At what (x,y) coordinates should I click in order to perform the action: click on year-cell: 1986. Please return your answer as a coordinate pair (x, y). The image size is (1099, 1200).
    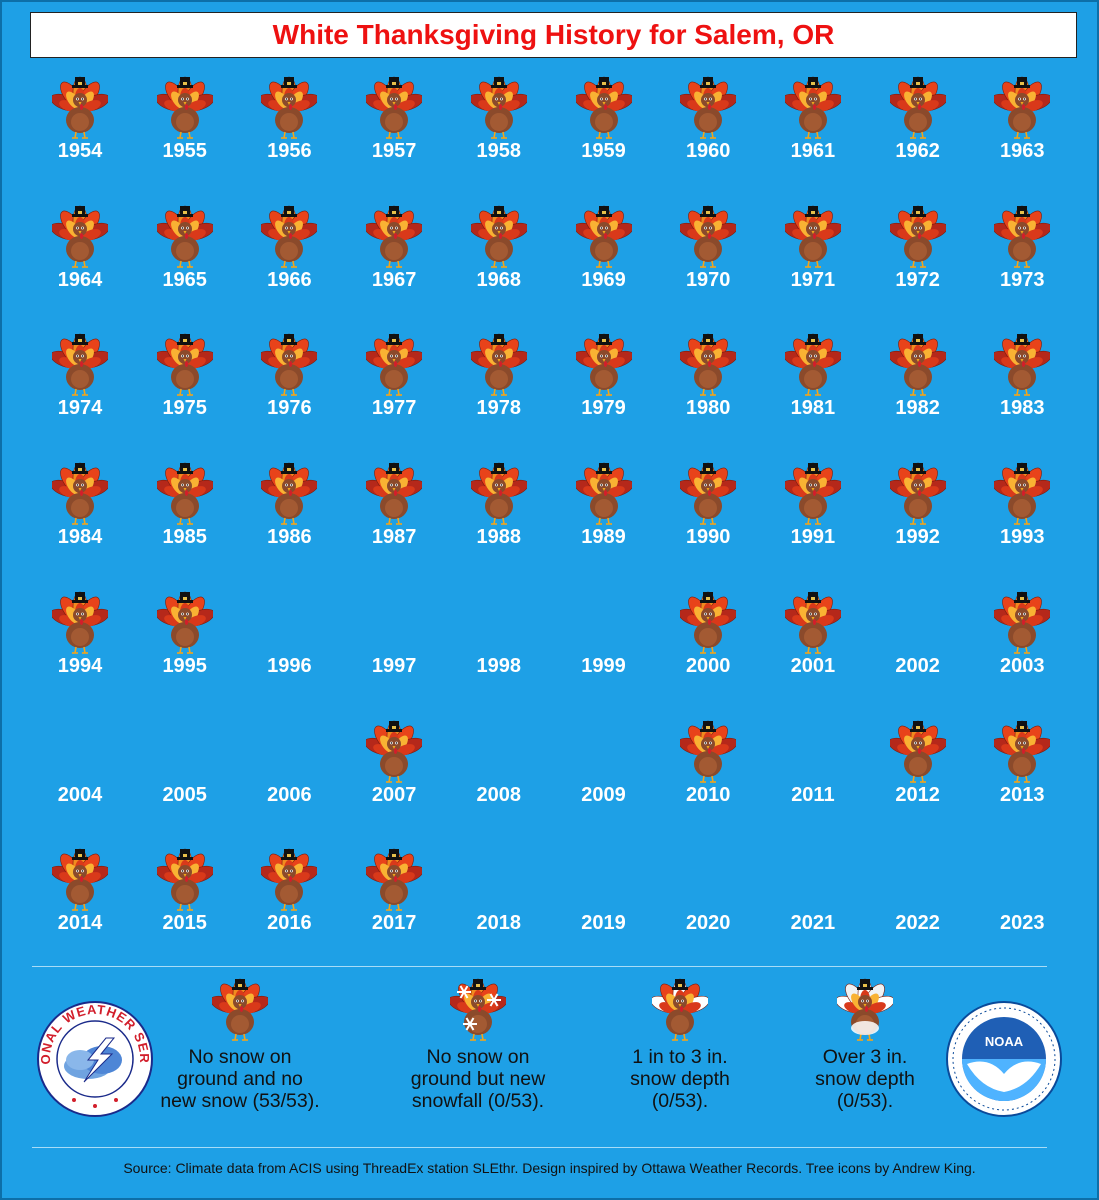
    Looking at the image, I should click on (289, 522).